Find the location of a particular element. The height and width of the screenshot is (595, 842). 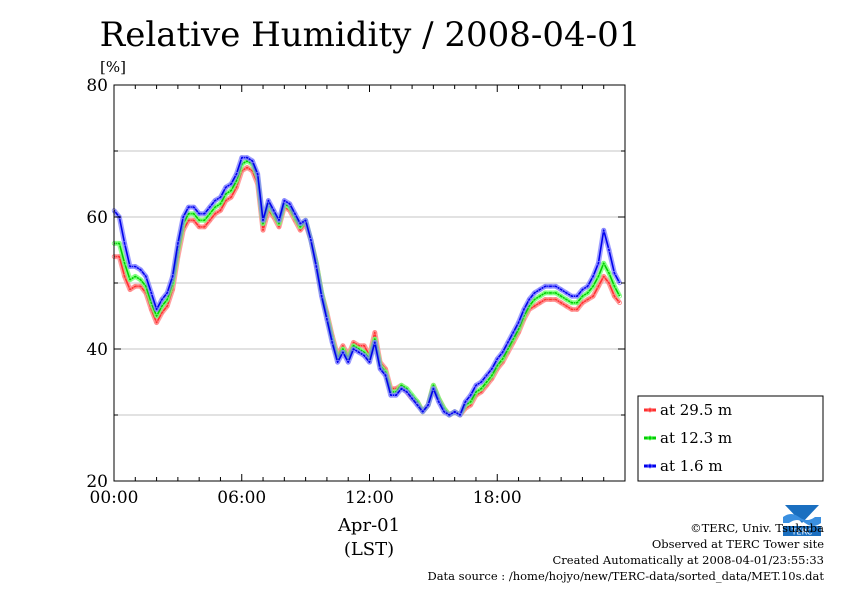

x-axis-label-lst: (LST) is located at coordinates (369, 549).